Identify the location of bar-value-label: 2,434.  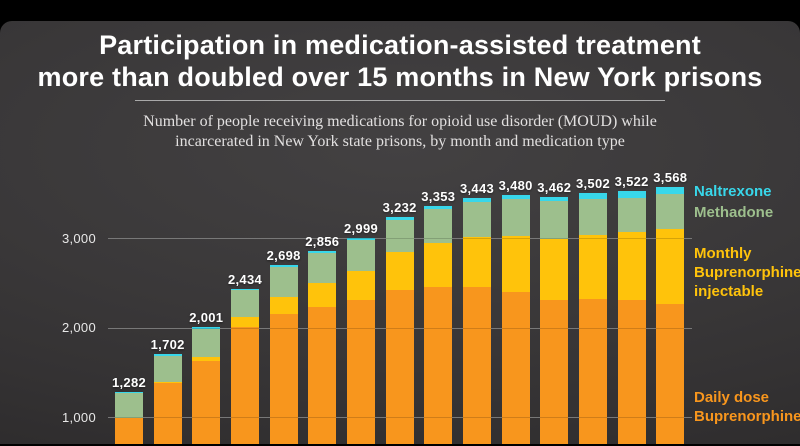
(245, 279).